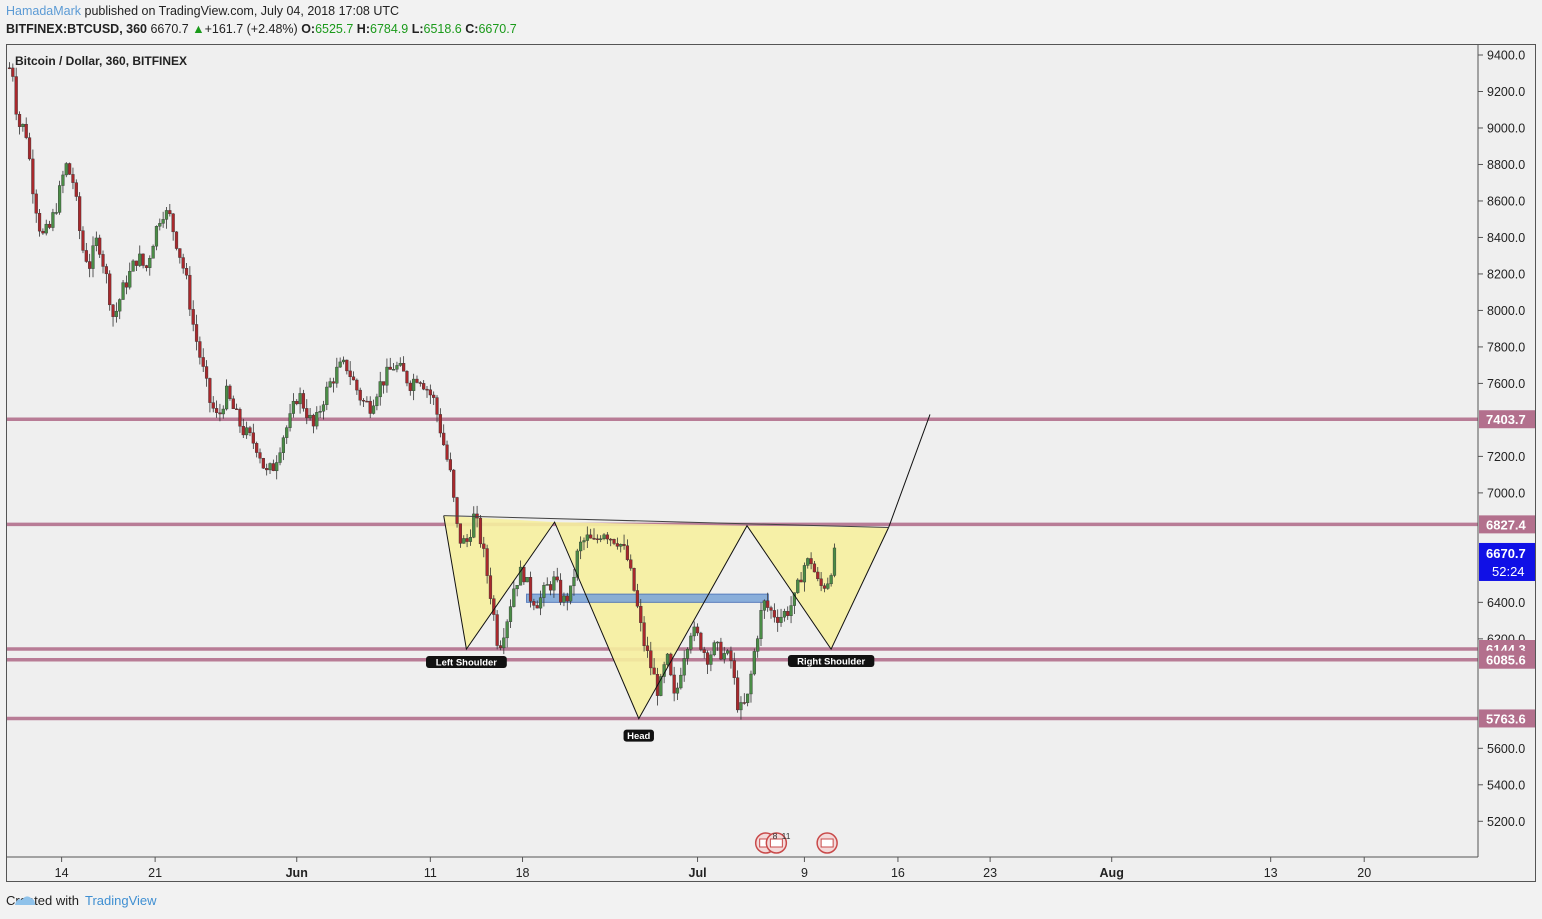 The width and height of the screenshot is (1542, 919). Describe the element at coordinates (499, 582) in the screenshot. I see `left-shoulder-triangle` at that location.